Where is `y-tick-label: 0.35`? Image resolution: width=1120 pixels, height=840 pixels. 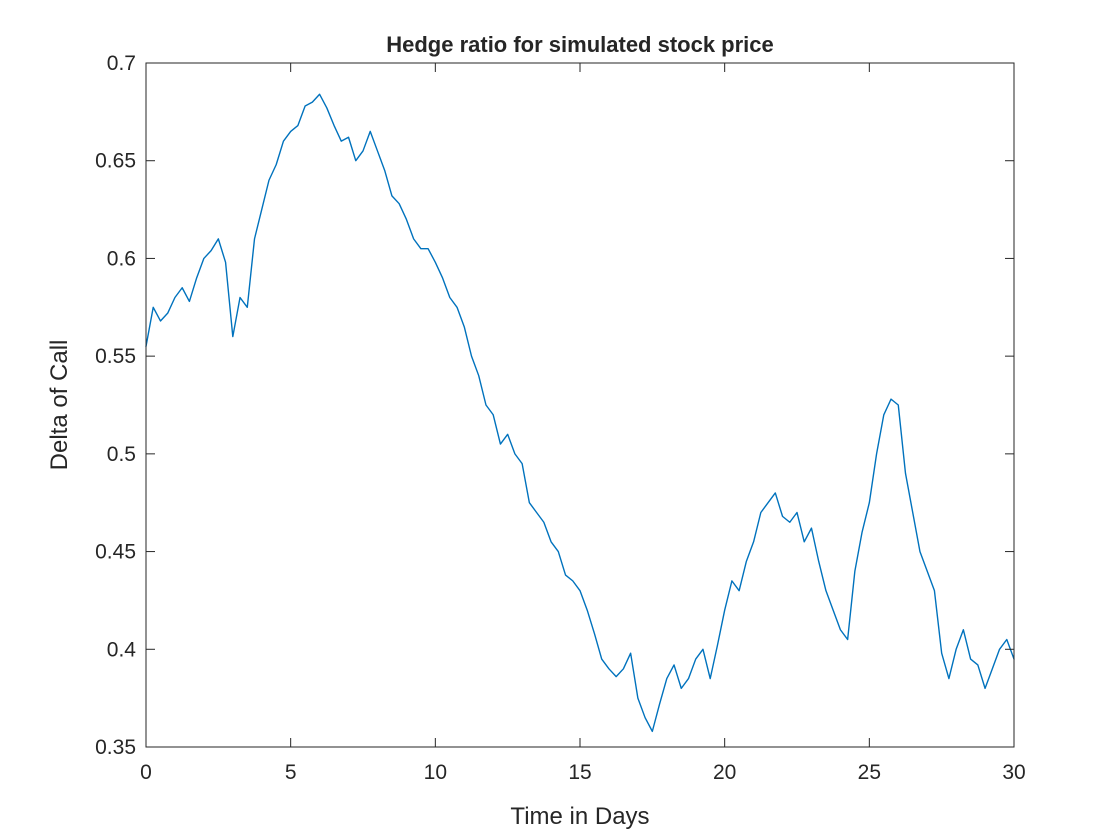
y-tick-label: 0.35 is located at coordinates (115, 747).